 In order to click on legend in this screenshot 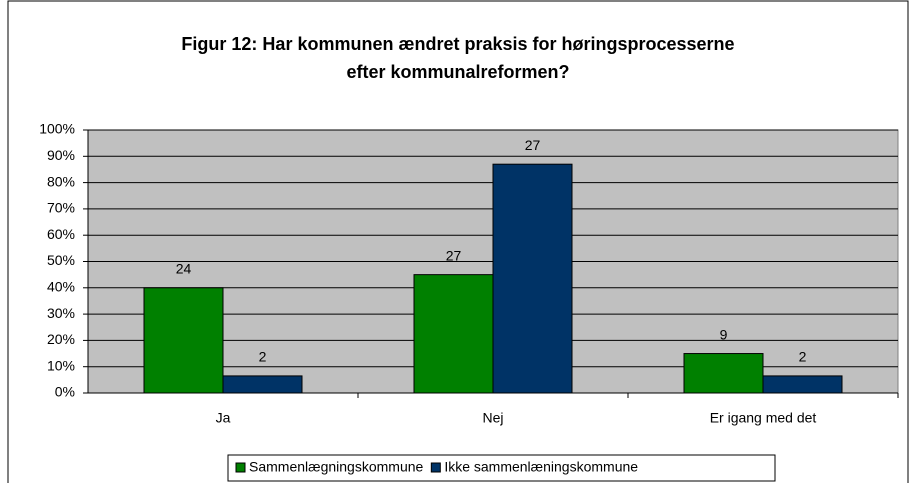, I will do `click(501, 468)`.